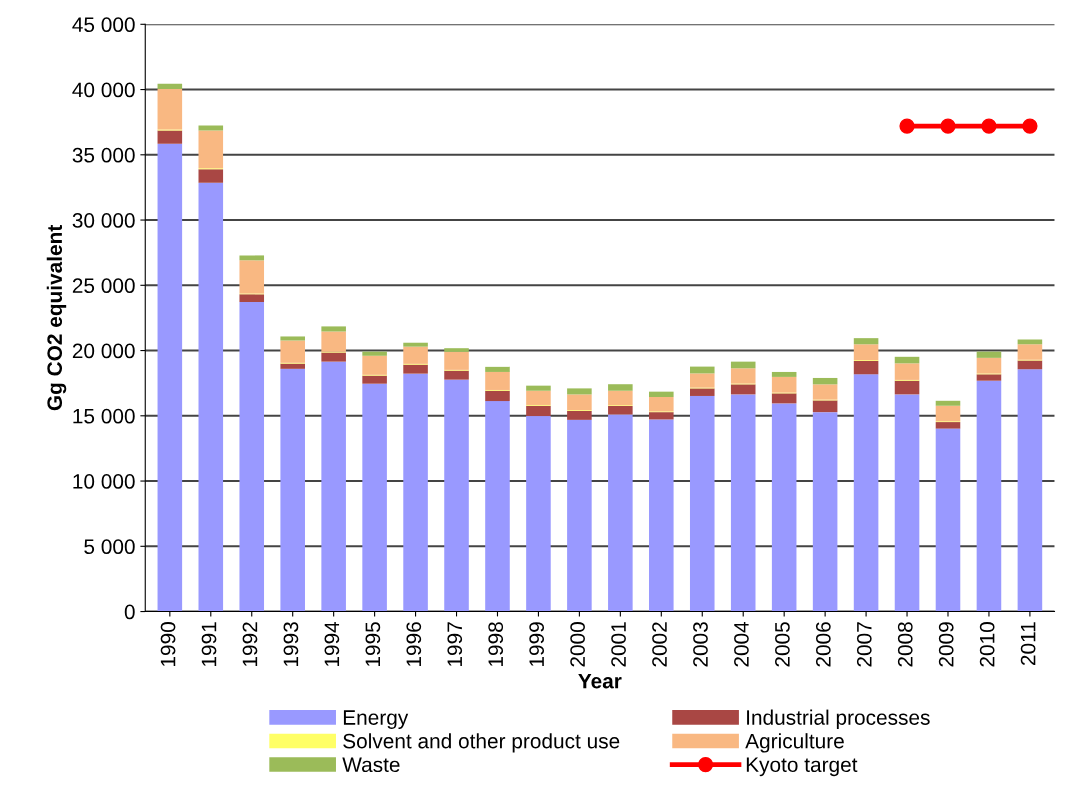 The height and width of the screenshot is (810, 1076). Describe the element at coordinates (209, 644) in the screenshot. I see `x-tick-label: 1991` at that location.